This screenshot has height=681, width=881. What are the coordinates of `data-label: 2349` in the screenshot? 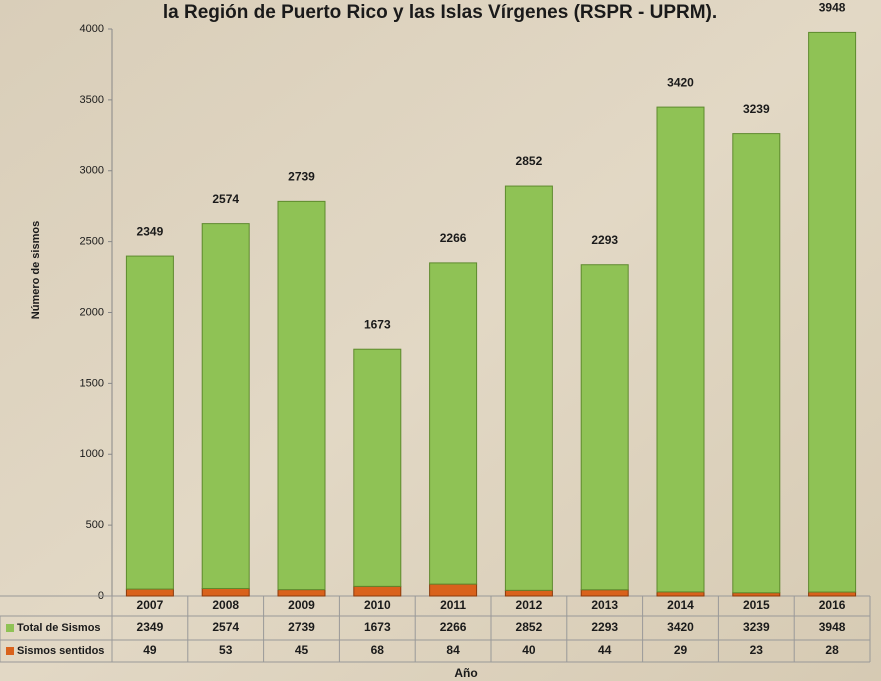 It's located at (150, 231).